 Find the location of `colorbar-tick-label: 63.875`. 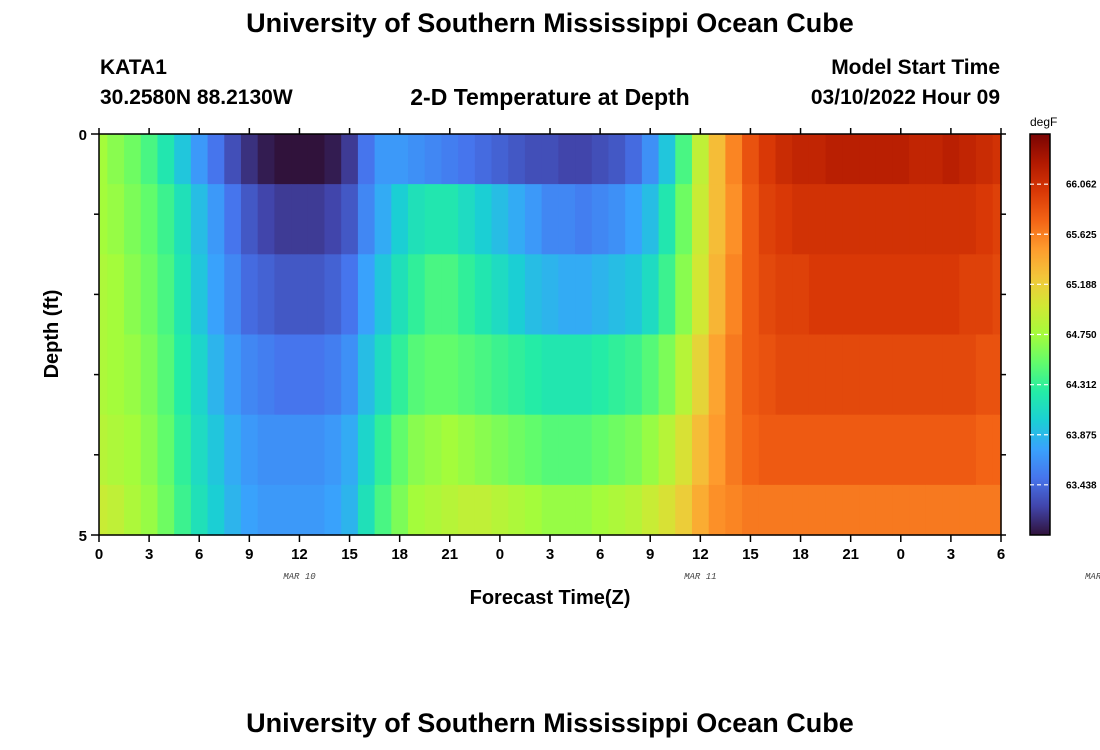

colorbar-tick-label: 63.875 is located at coordinates (1081, 435).